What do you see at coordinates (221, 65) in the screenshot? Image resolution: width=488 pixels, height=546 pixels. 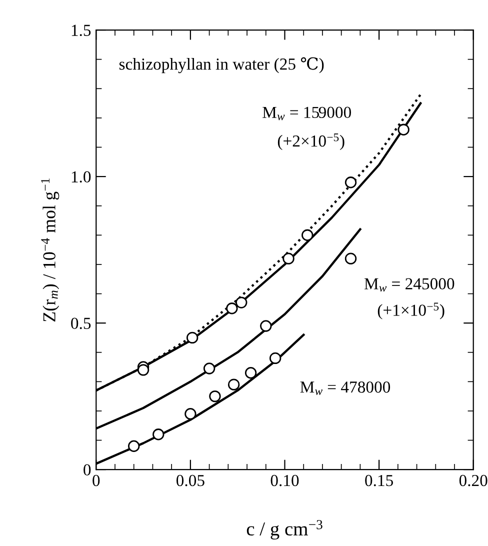 I see `annotation: schizophyllan in water (25 ℃)` at bounding box center [221, 65].